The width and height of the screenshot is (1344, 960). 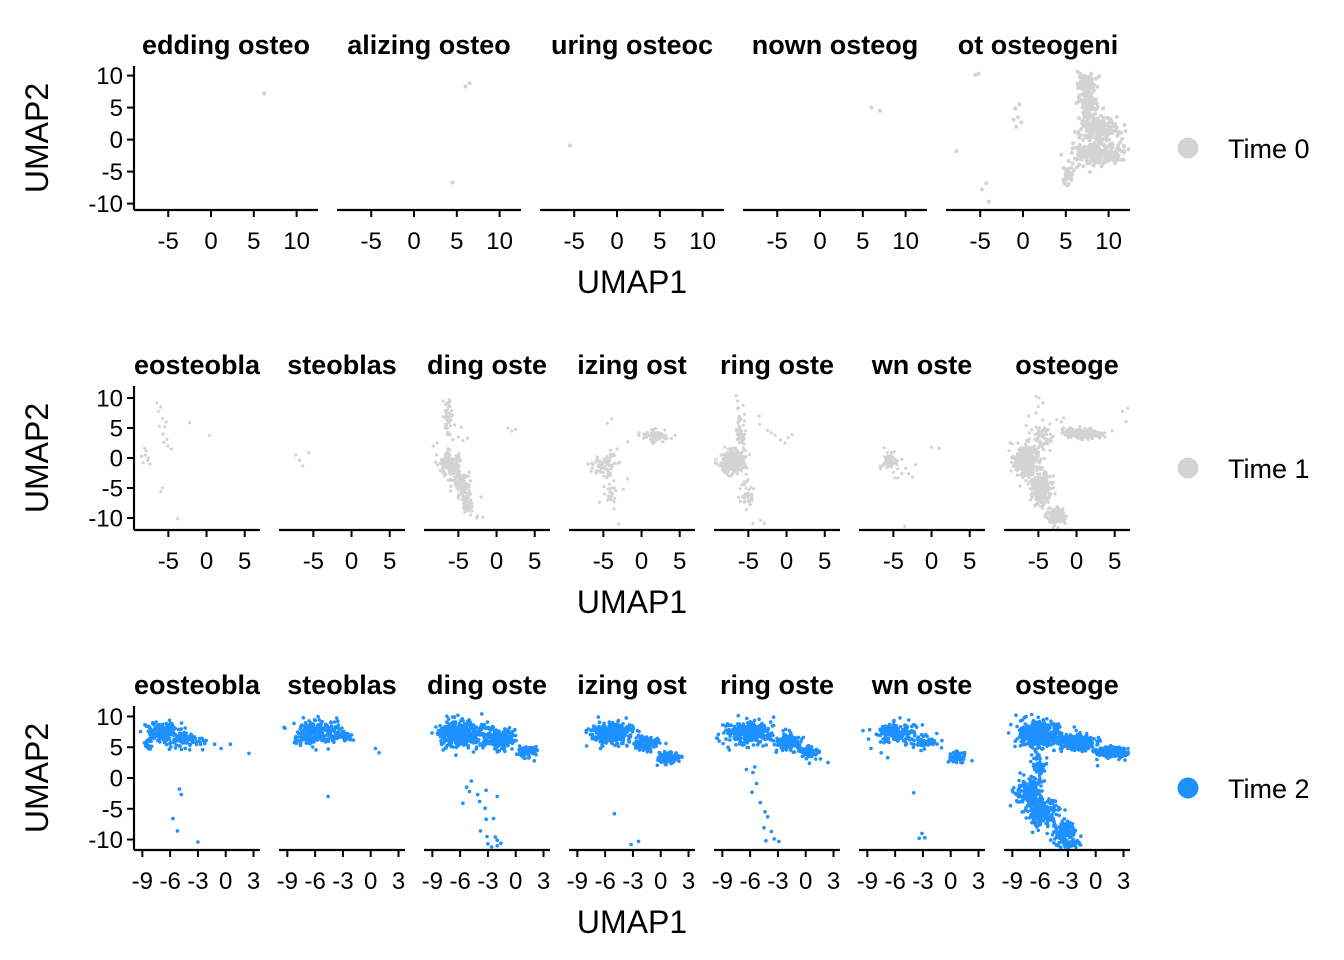 What do you see at coordinates (922, 365) in the screenshot?
I see `strip-title: wn oste` at bounding box center [922, 365].